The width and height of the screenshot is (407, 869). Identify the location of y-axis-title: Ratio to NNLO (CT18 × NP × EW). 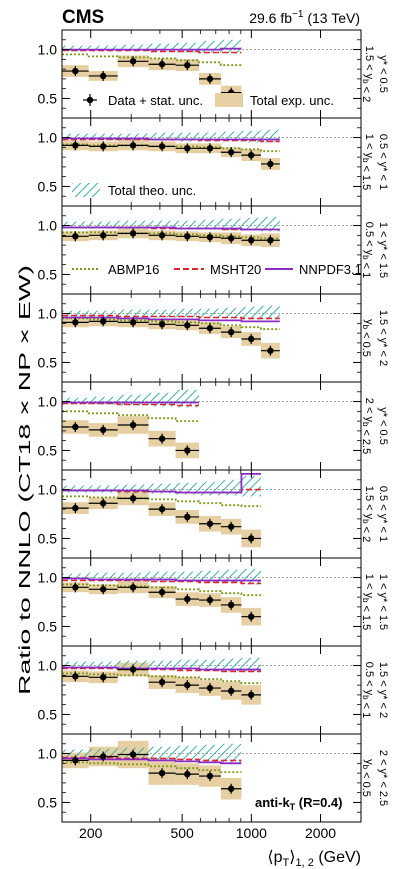
(25, 480).